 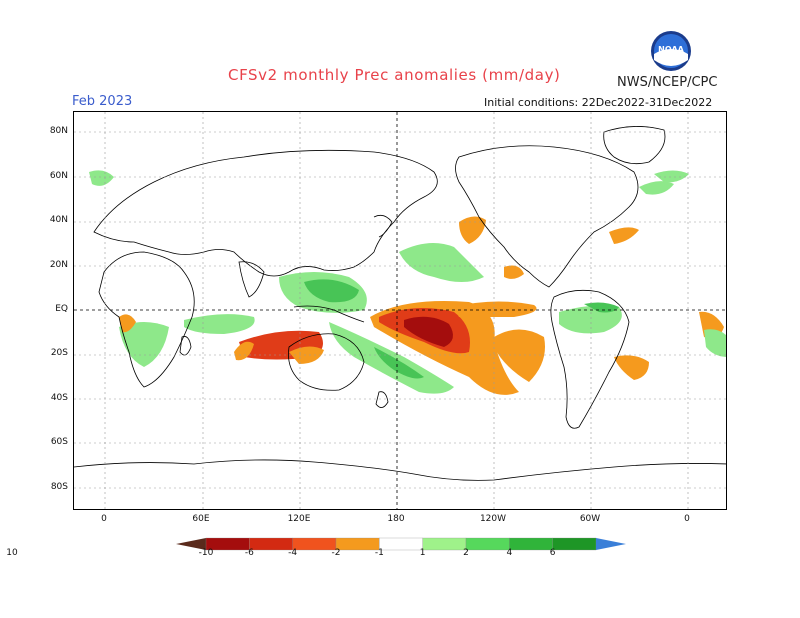 What do you see at coordinates (104, 519) in the screenshot?
I see `lon-label-0: 0` at bounding box center [104, 519].